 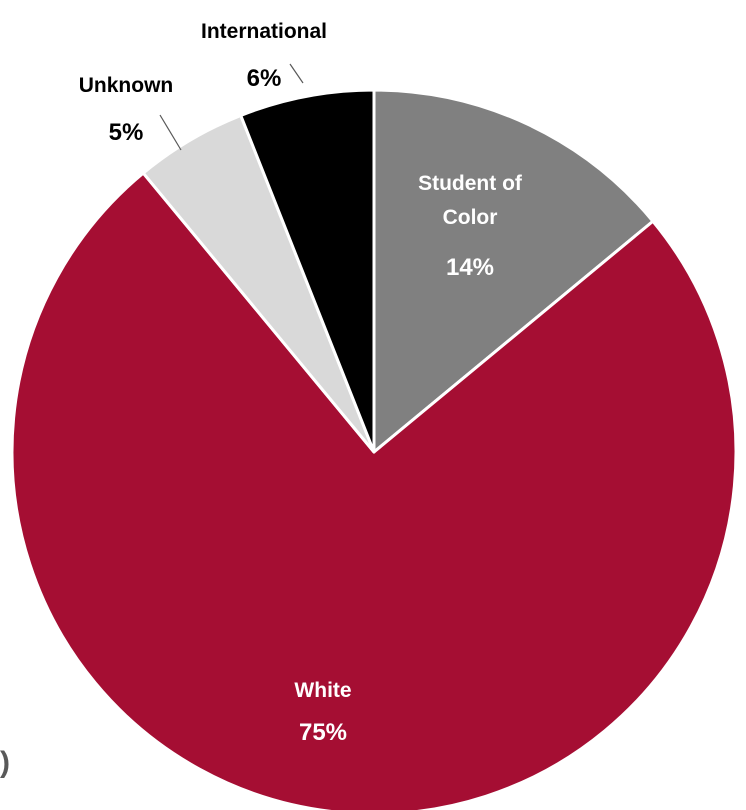 What do you see at coordinates (170, 132) in the screenshot?
I see `leader-line-unknown` at bounding box center [170, 132].